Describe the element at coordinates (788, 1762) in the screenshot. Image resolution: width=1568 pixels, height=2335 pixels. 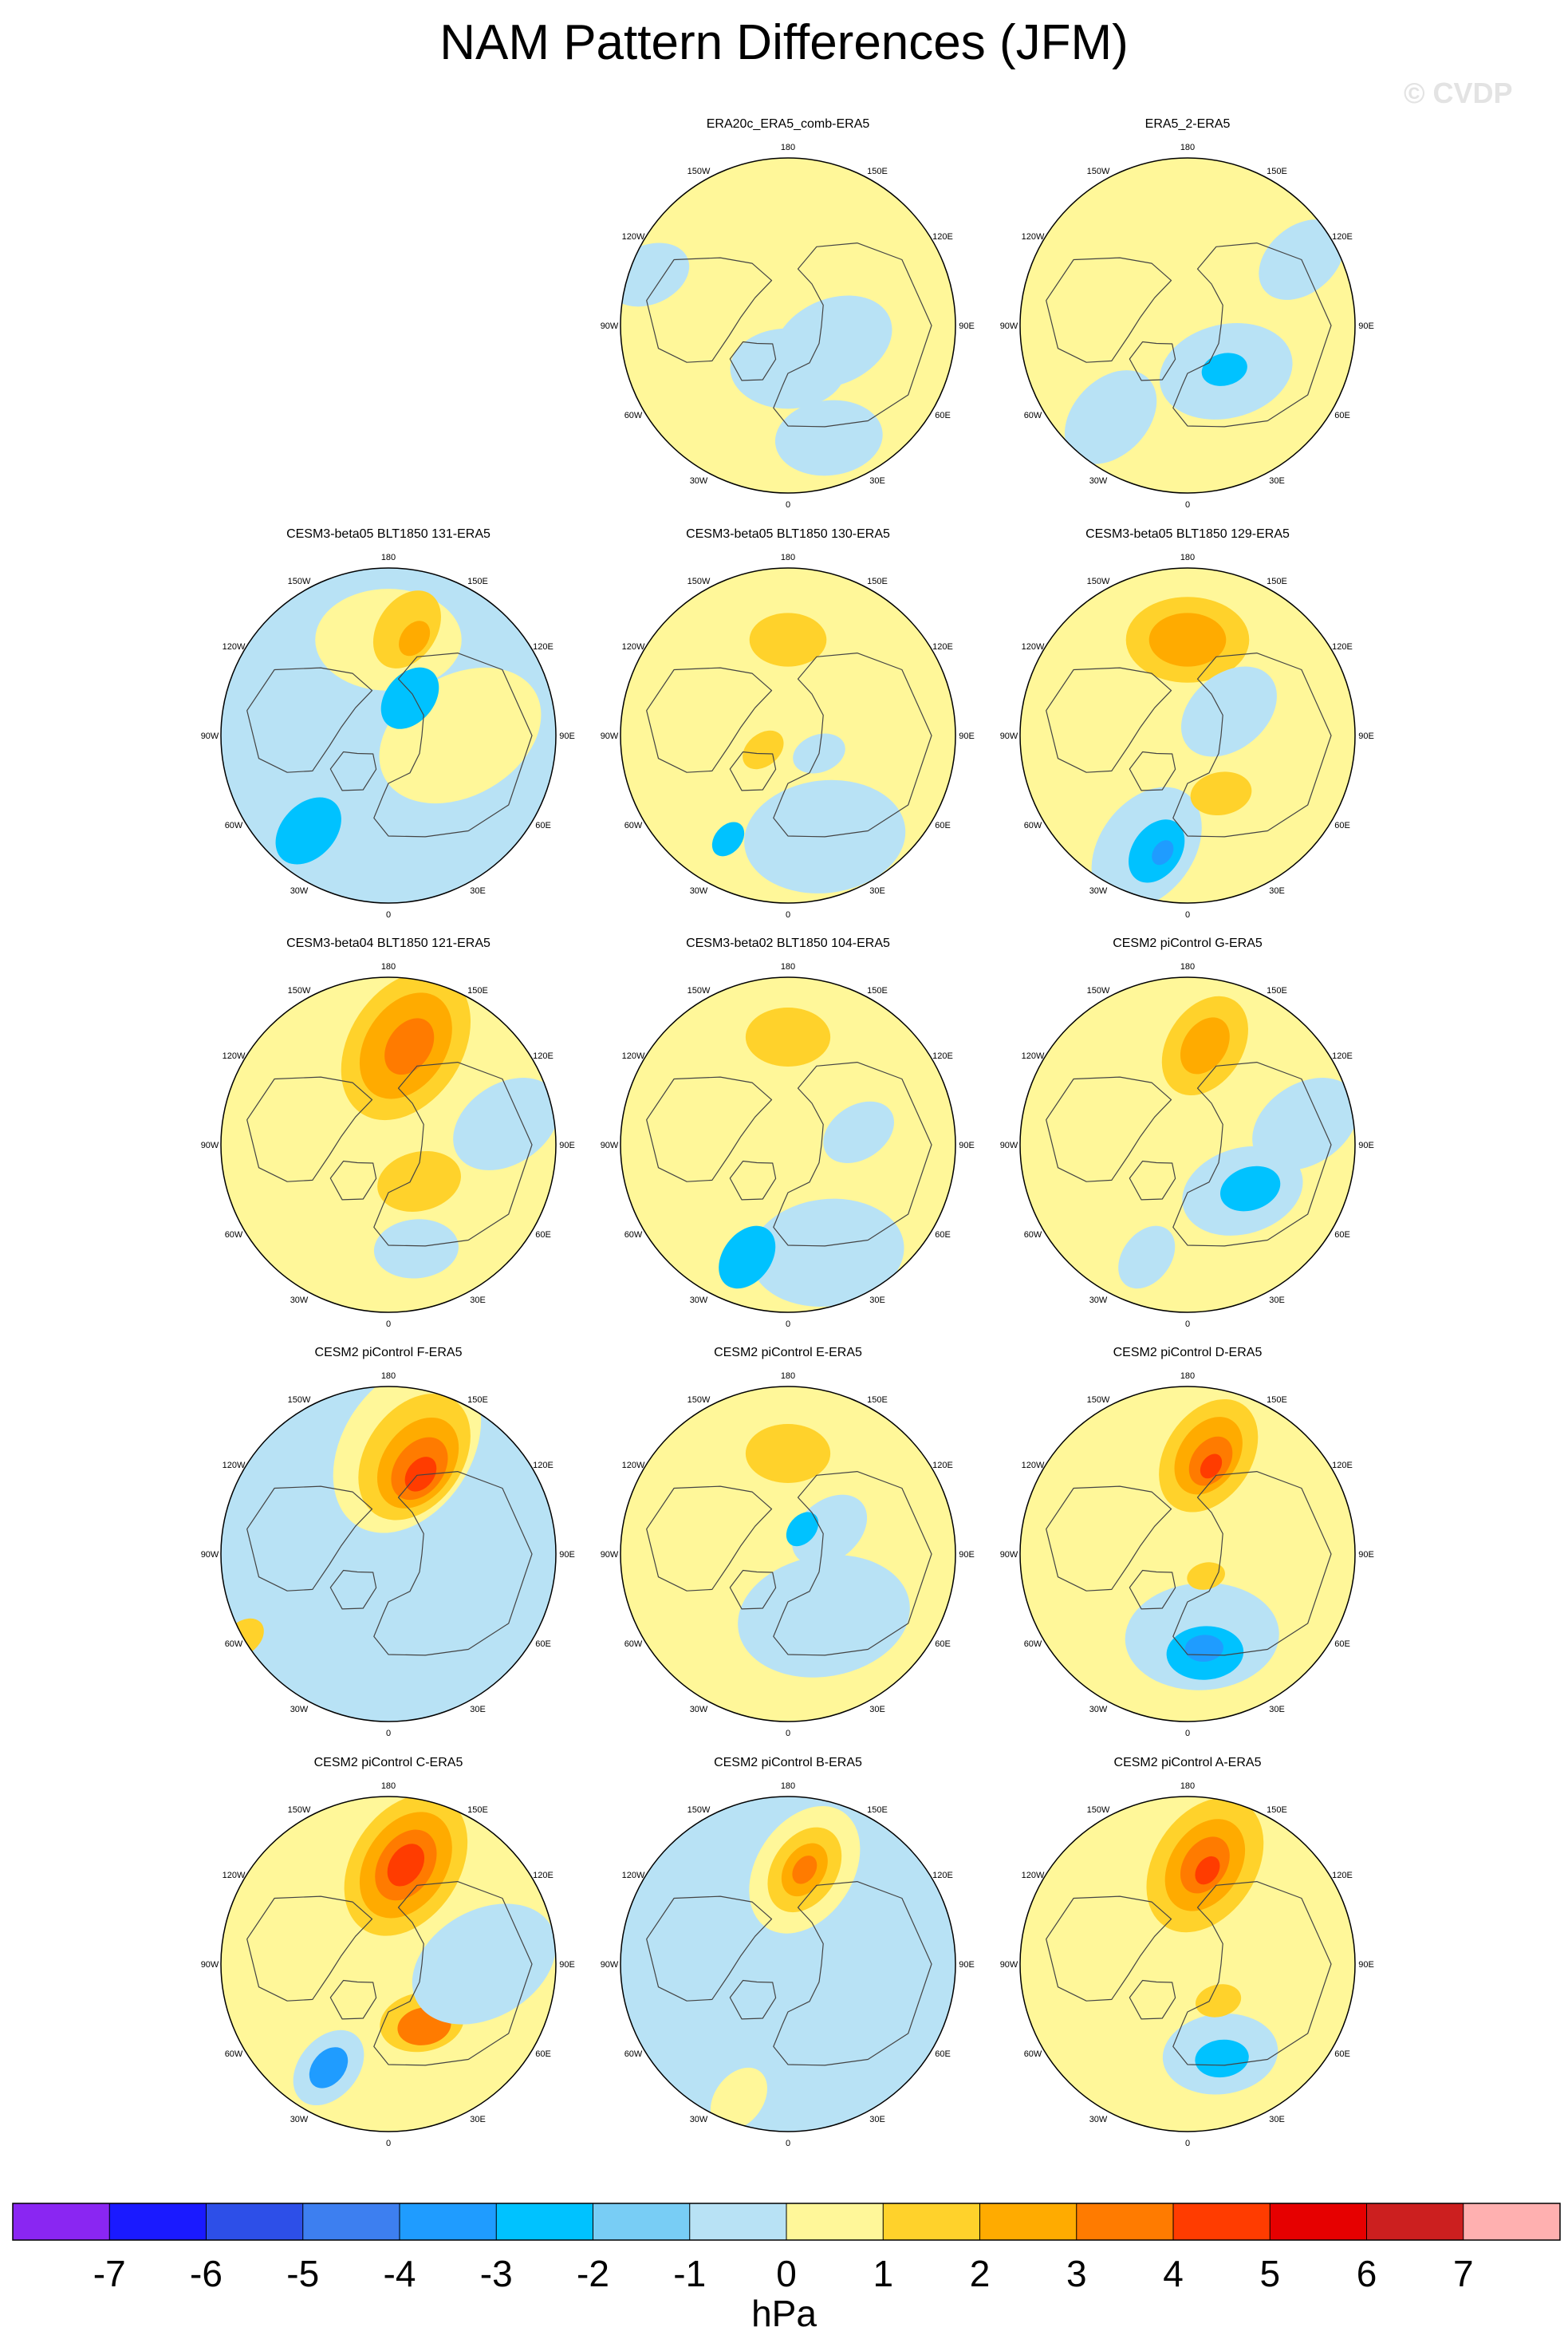
I see `panel-title: CESM2 piControl B-ERA5` at that location.